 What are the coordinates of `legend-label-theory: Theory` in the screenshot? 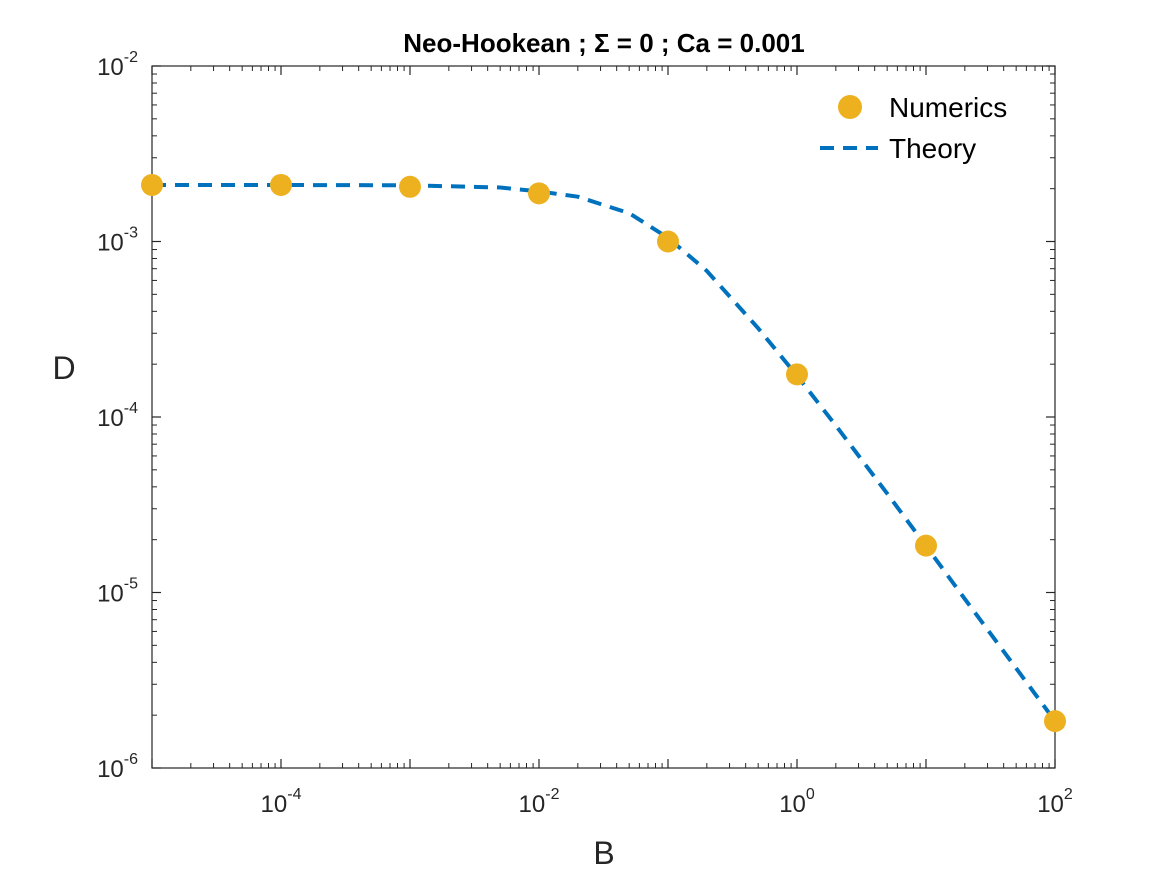 It's located at (932, 148).